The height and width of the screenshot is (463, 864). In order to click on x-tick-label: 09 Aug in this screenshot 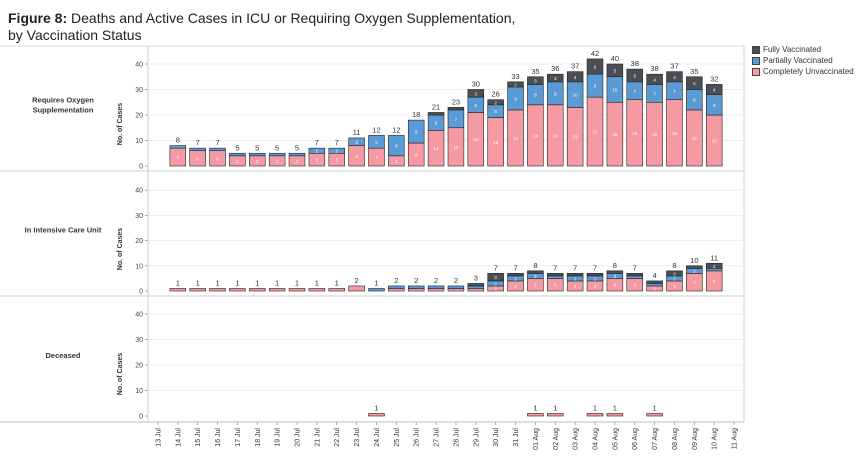, I will do `click(695, 439)`.